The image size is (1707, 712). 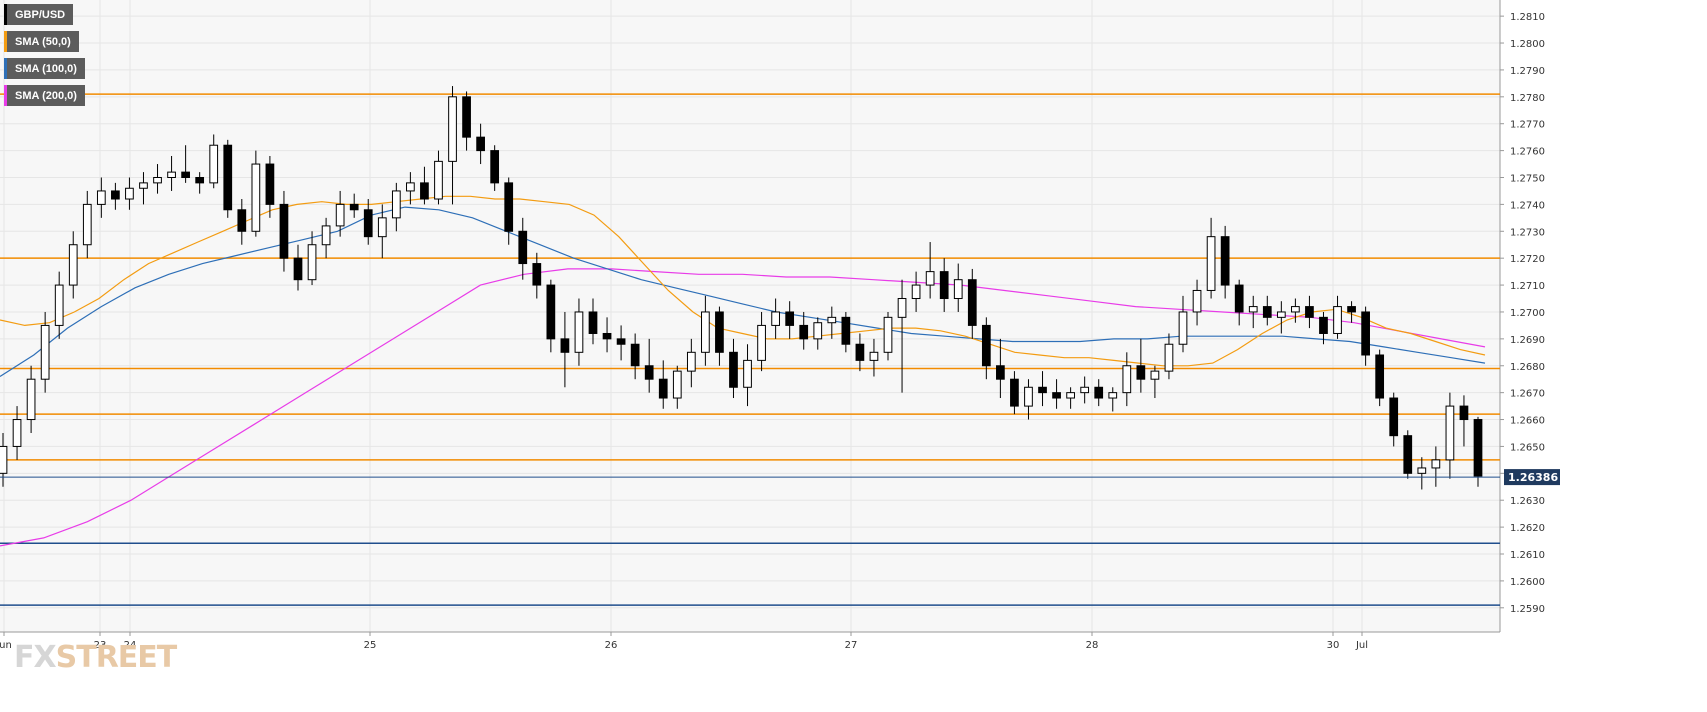 I want to click on x-tick-label: 27, so click(x=851, y=645).